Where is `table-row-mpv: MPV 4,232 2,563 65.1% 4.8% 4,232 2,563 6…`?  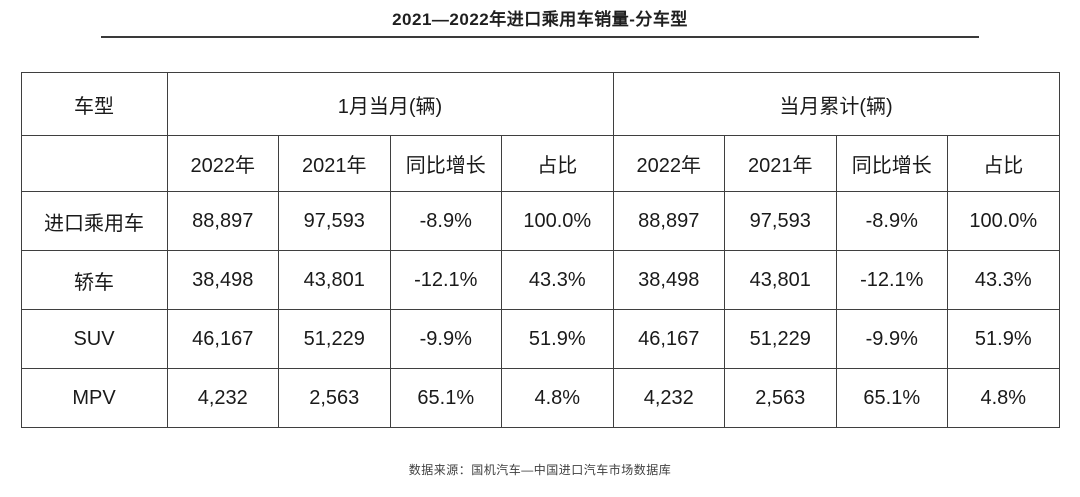 table-row-mpv: MPV 4,232 2,563 65.1% 4.8% 4,232 2,563 6… is located at coordinates (540, 398).